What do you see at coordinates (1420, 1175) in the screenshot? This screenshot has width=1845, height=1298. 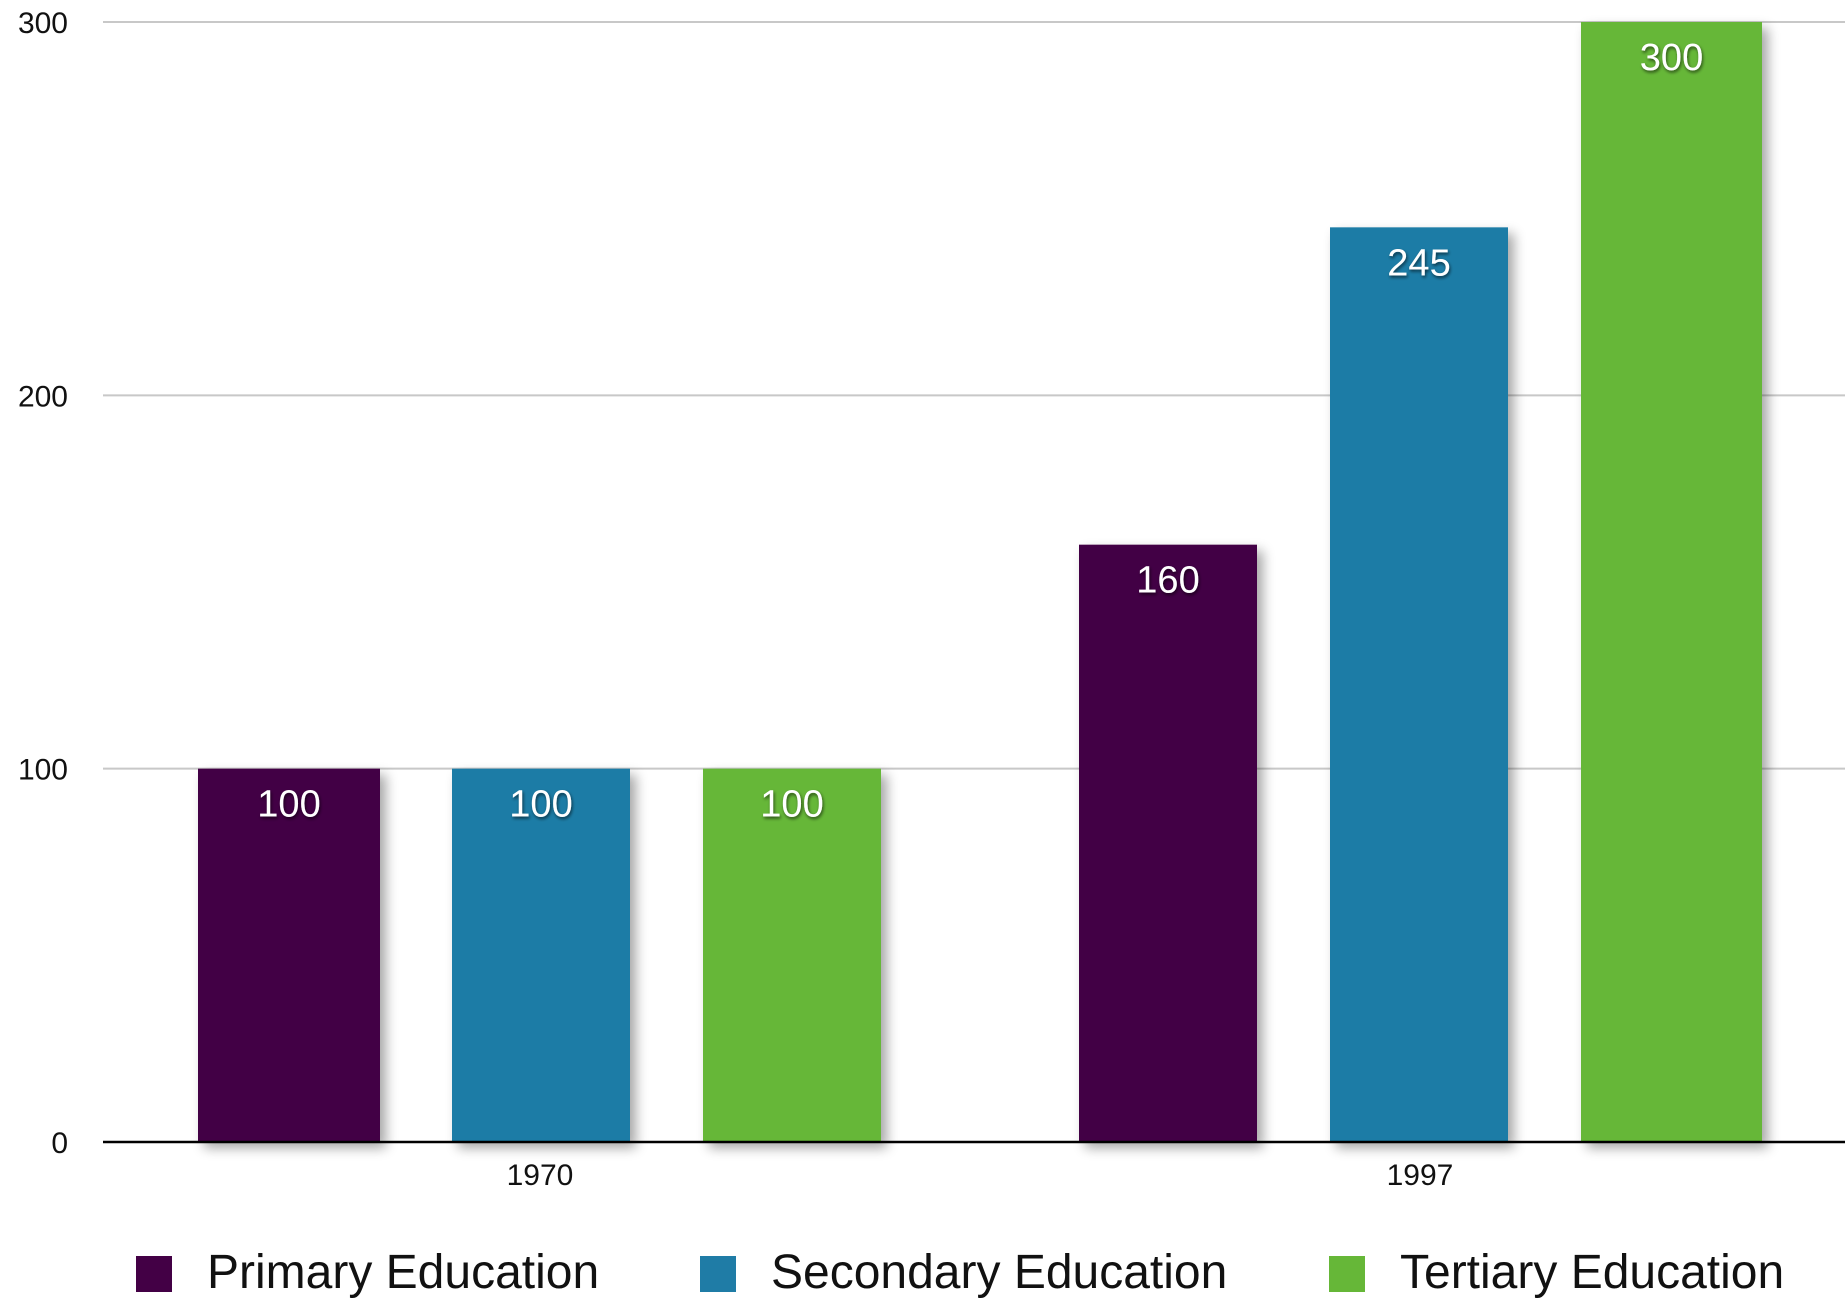 I see `x-tick-label: 1997` at bounding box center [1420, 1175].